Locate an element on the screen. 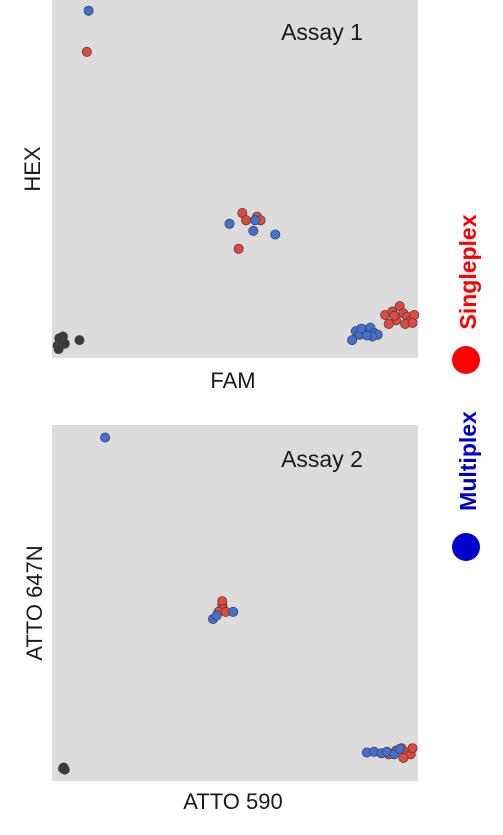  legend-label-singleplex: Singleplex is located at coordinates (468, 271).